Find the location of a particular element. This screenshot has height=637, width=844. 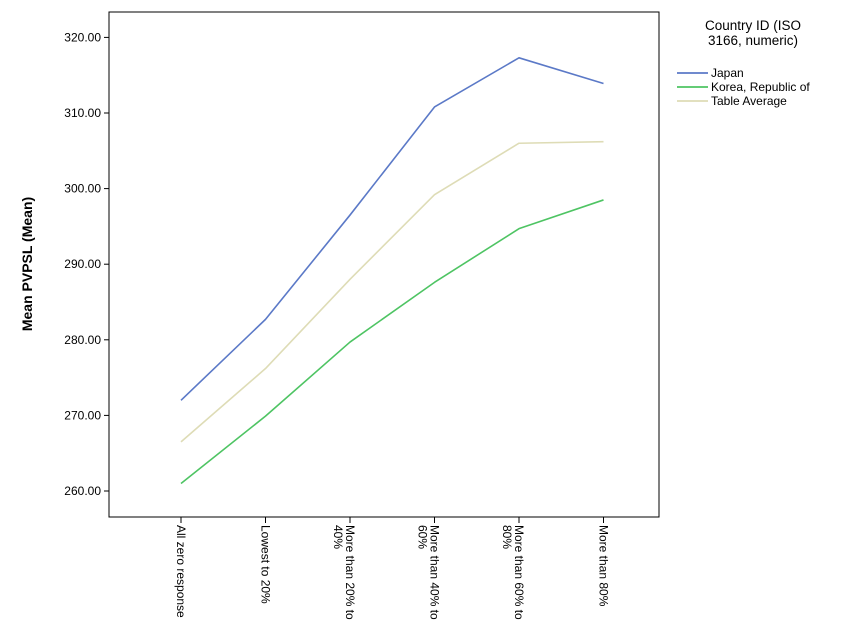

y-tick-label: 290.00 is located at coordinates (82, 264).